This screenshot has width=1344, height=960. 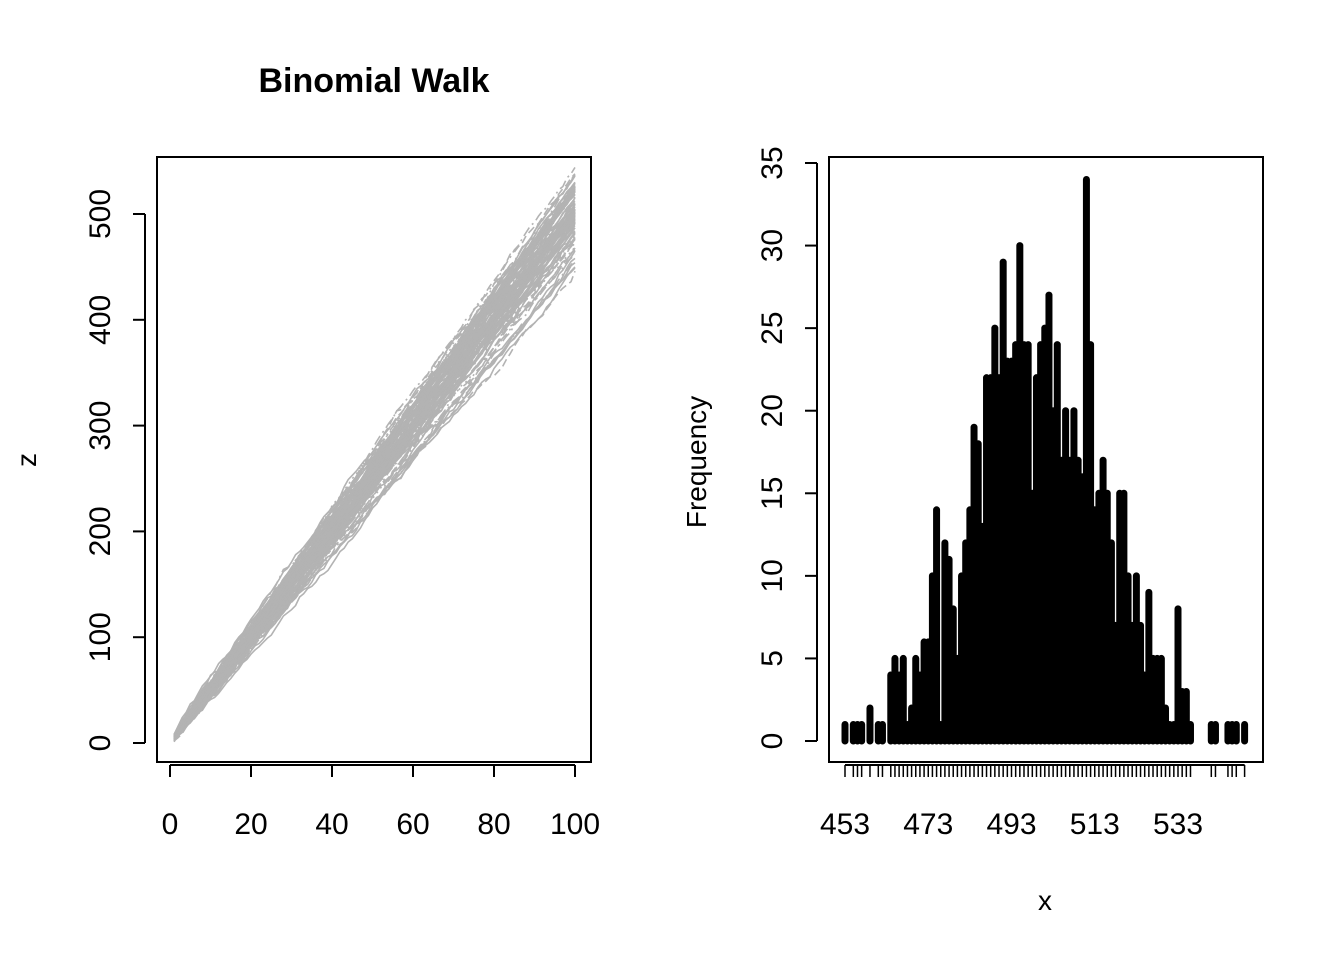 What do you see at coordinates (26, 460) in the screenshot?
I see `left-y-axis-title: z` at bounding box center [26, 460].